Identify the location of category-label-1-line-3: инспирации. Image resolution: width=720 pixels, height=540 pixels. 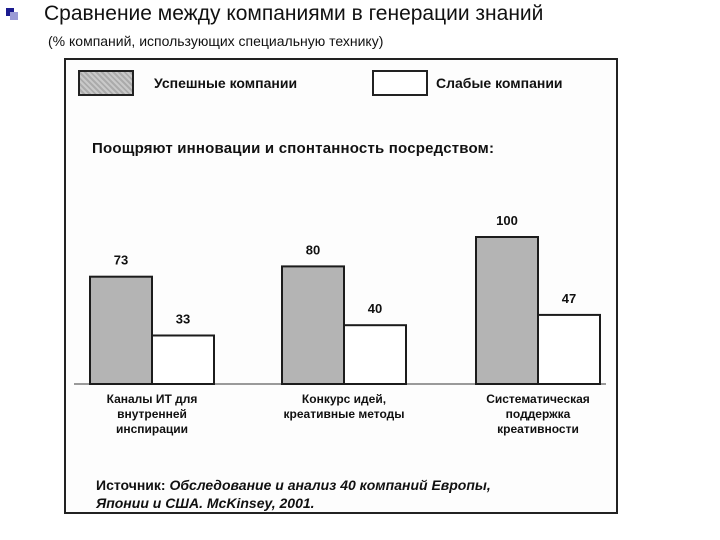
(152, 429).